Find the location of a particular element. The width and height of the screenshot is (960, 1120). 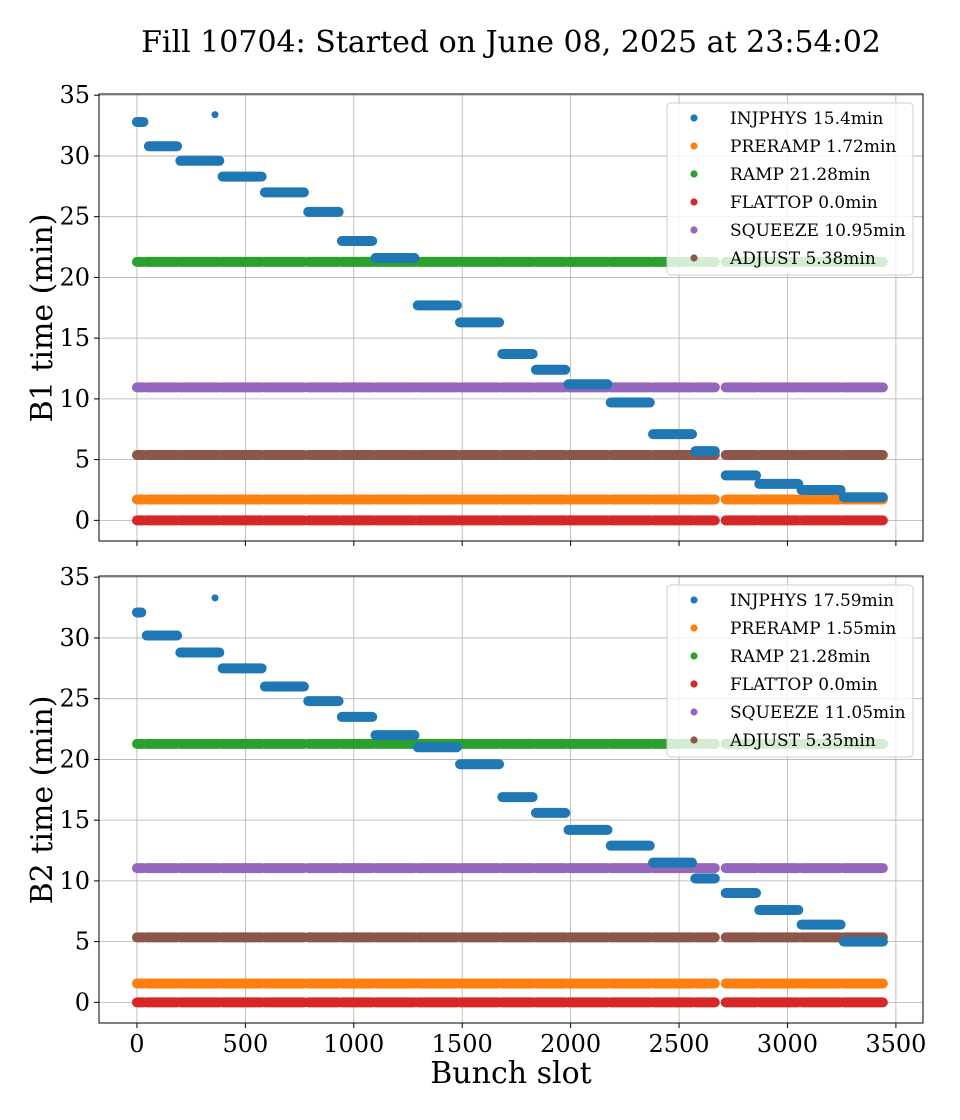

legend-label-preramp: PRERAMP 1.55min is located at coordinates (813, 629).